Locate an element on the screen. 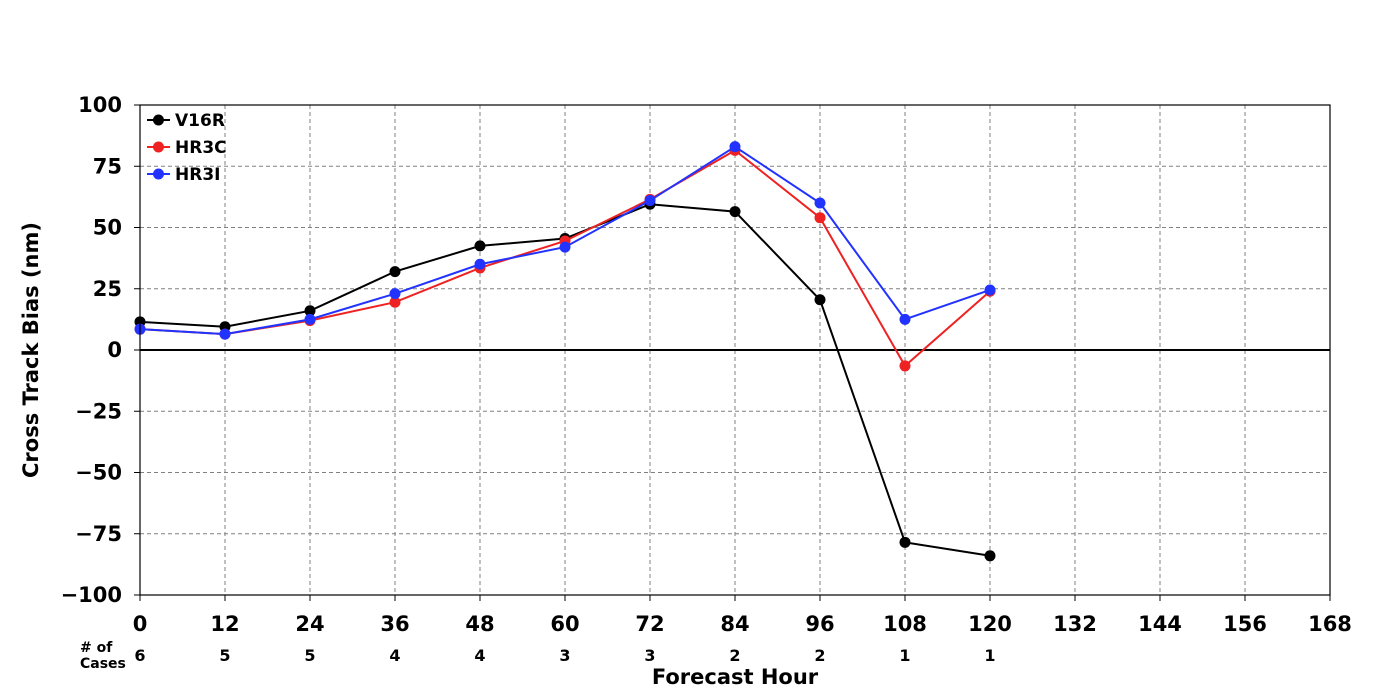  y-tick-label-2: −50 is located at coordinates (98, 473).